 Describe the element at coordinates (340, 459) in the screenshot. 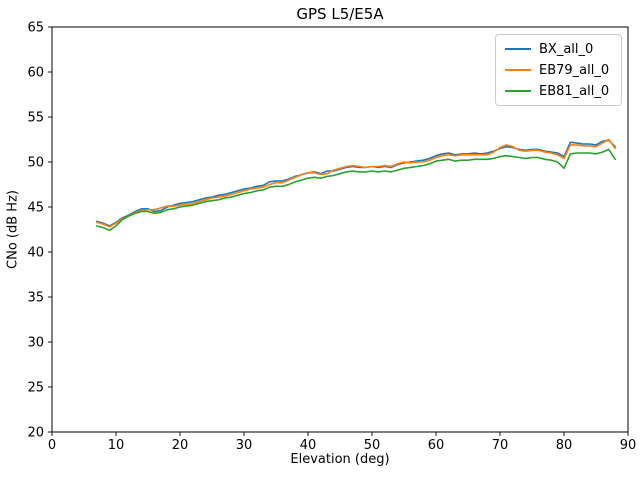

I see `x-axis-label: Elevation (deg)` at that location.